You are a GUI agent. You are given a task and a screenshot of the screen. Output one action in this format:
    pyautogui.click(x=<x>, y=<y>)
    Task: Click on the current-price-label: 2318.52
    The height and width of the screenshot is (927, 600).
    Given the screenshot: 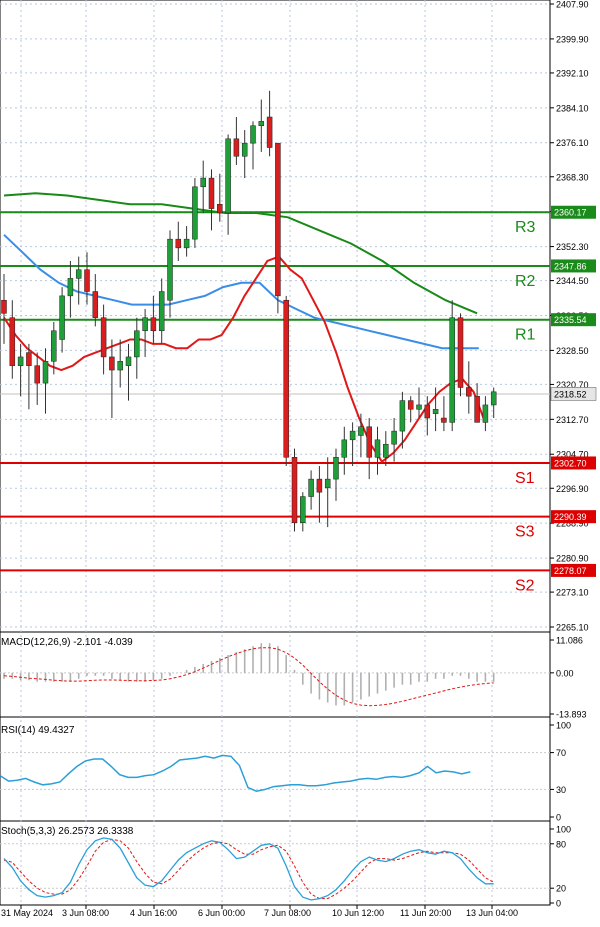 What is the action you would take?
    pyautogui.click(x=570, y=394)
    